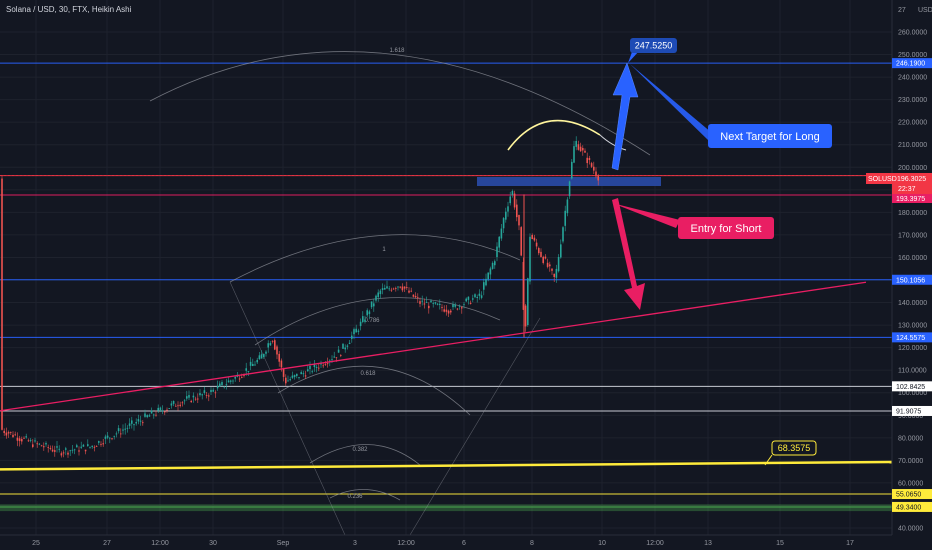 The height and width of the screenshot is (550, 932). What do you see at coordinates (628, 254) in the screenshot?
I see `entry-arrow-down` at bounding box center [628, 254].